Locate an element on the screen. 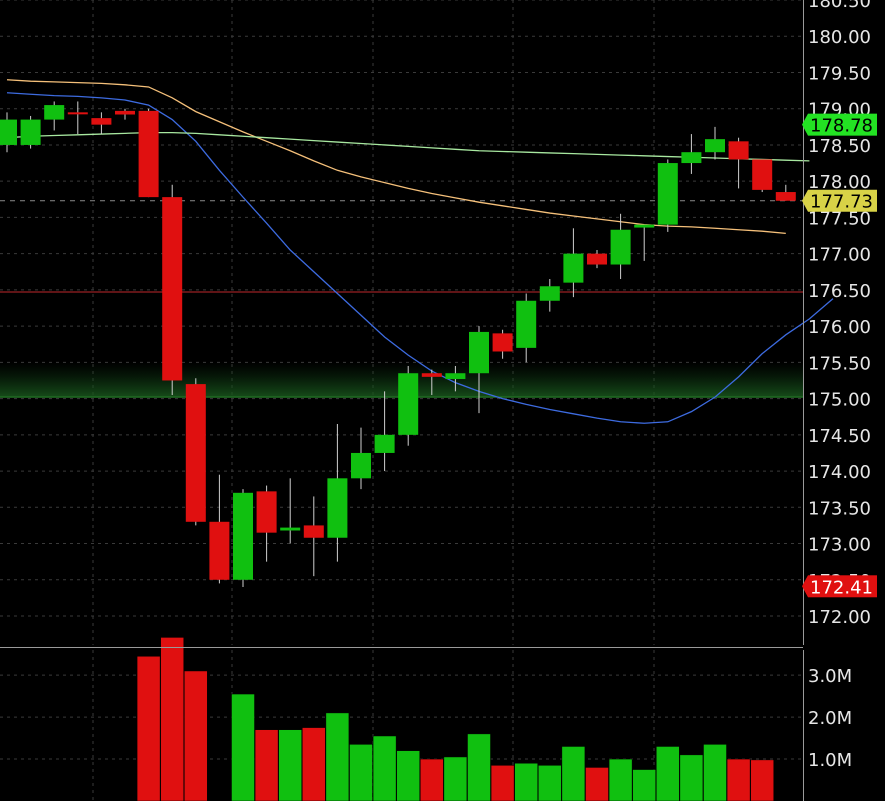 The height and width of the screenshot is (801, 885). price-tick-label: 176.50 is located at coordinates (839, 291).